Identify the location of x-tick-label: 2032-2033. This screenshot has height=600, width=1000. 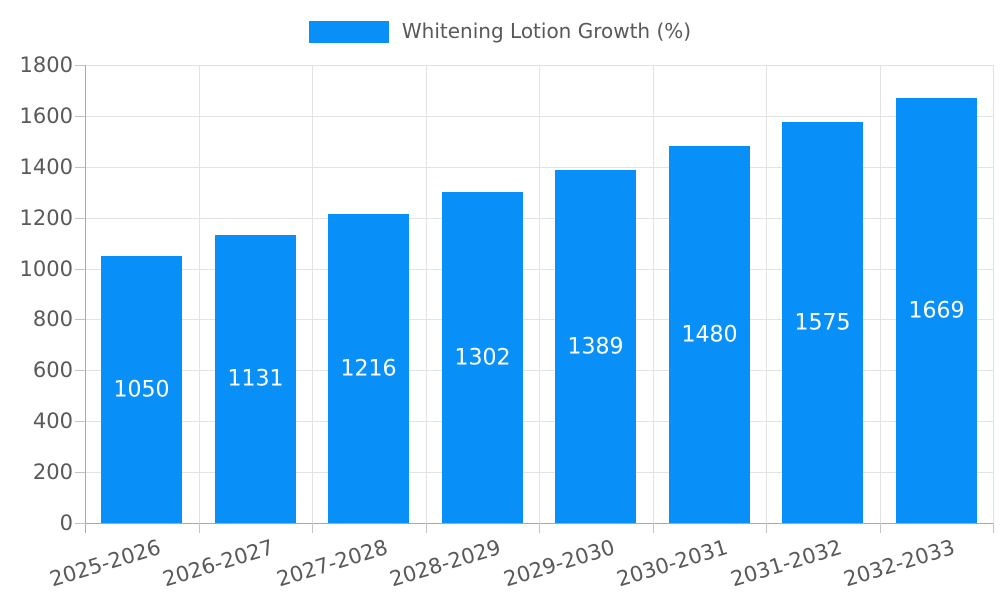
(899, 563).